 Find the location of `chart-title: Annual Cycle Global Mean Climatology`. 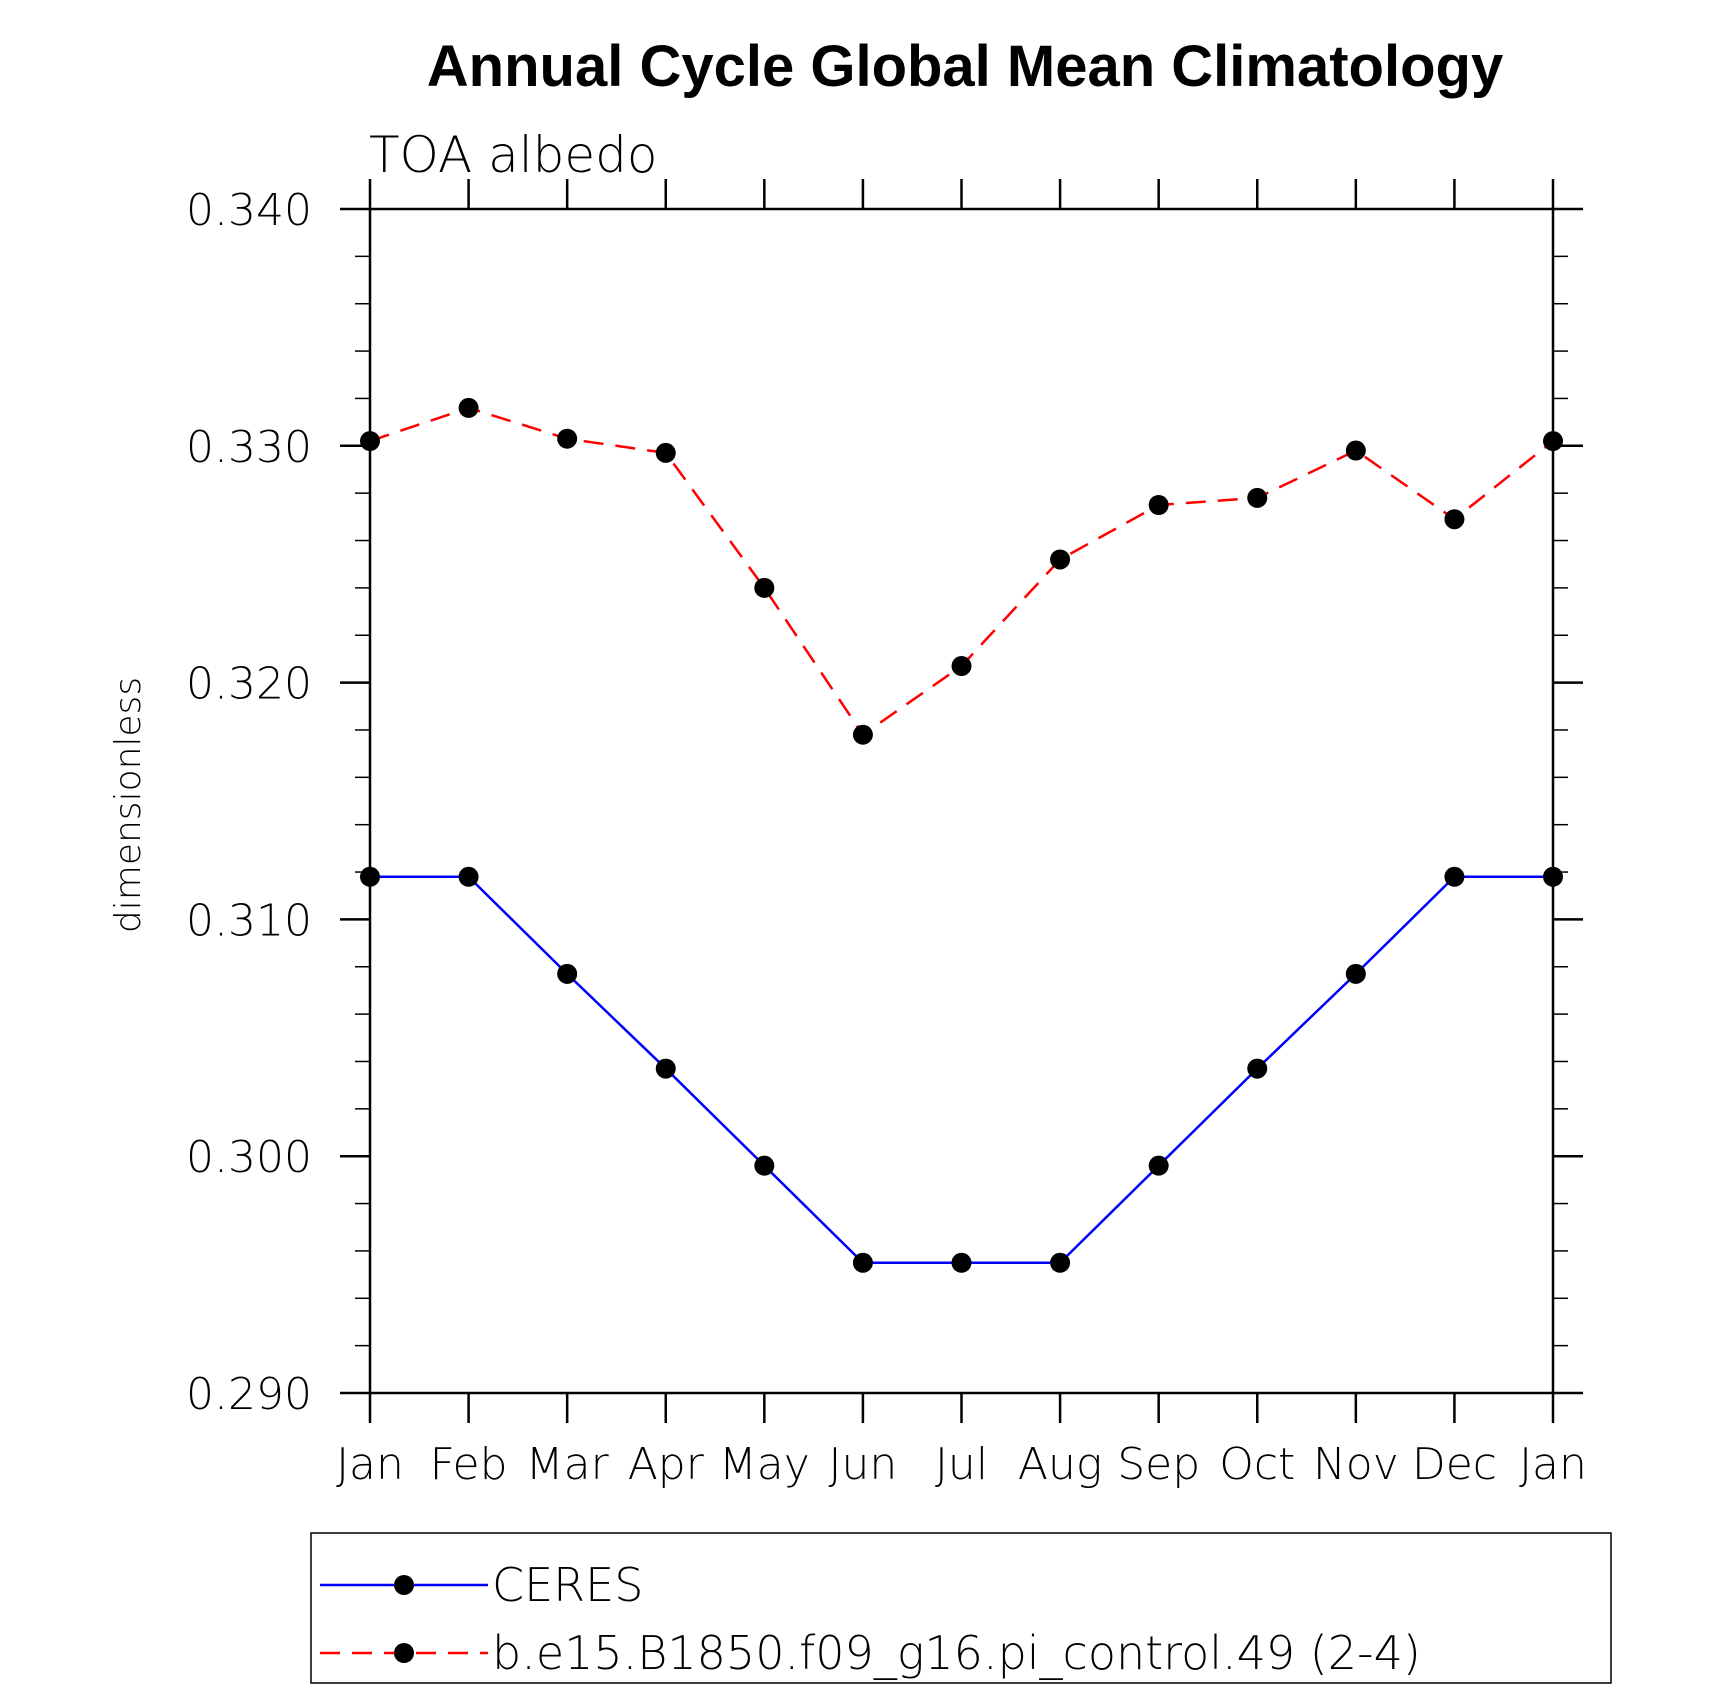

chart-title: Annual Cycle Global Mean Climatology is located at coordinates (965, 66).